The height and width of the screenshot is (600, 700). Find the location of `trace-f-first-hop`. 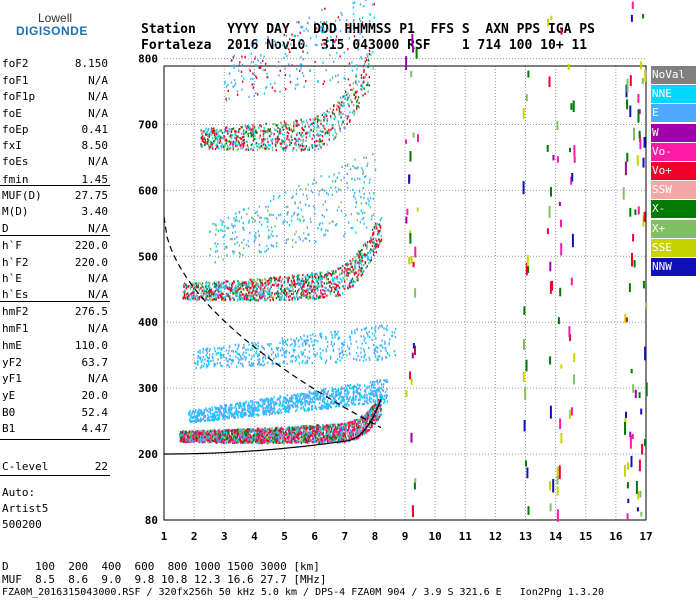

trace-f-first-hop is located at coordinates (281, 420).